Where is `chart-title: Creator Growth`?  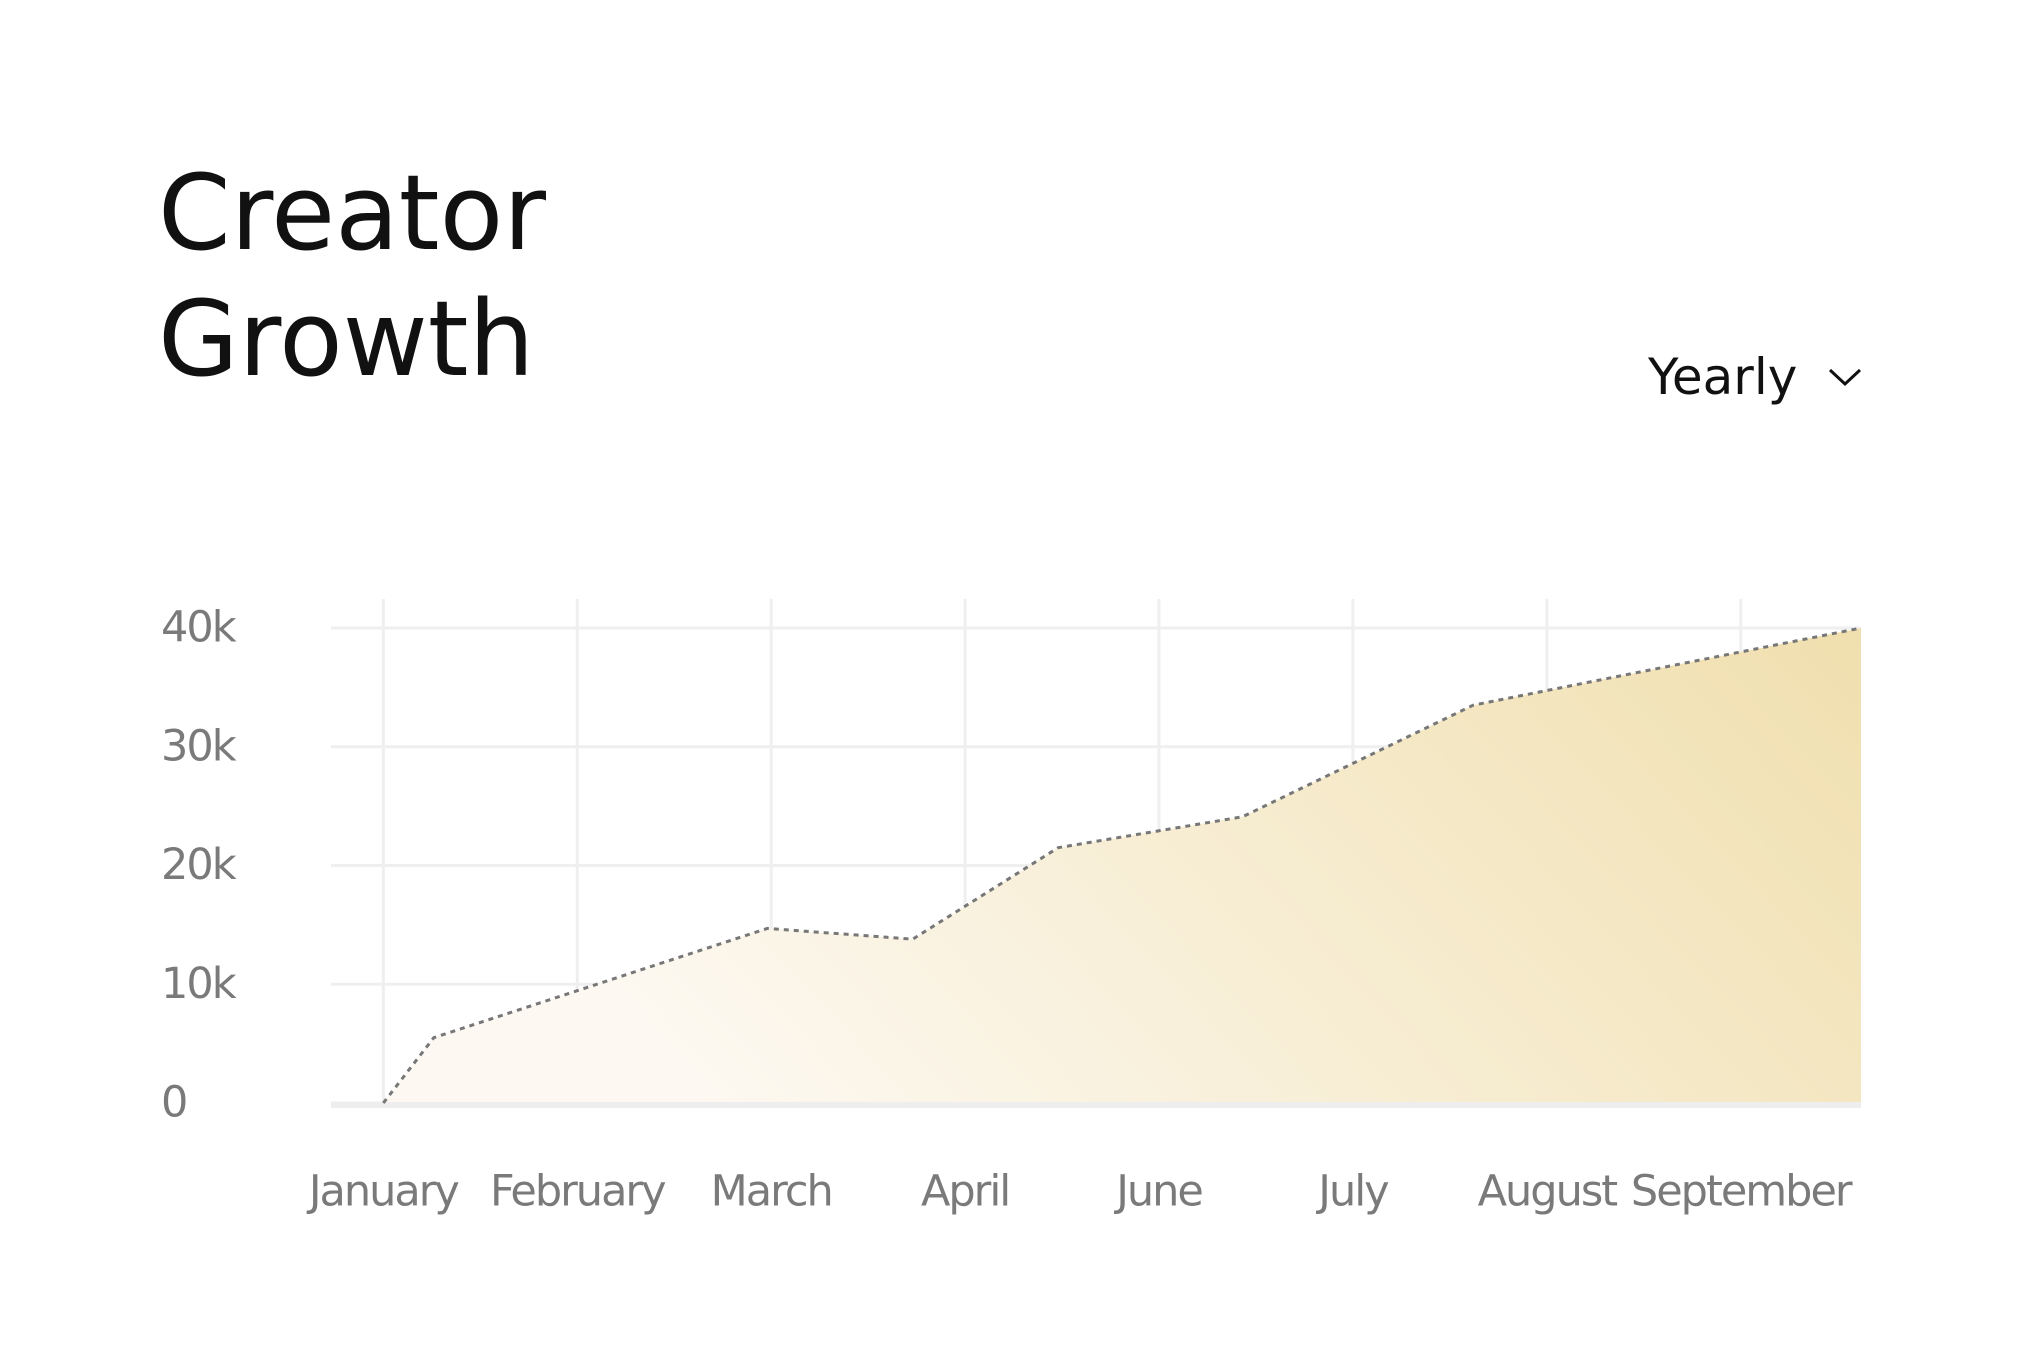 chart-title: Creator Growth is located at coordinates (352, 276).